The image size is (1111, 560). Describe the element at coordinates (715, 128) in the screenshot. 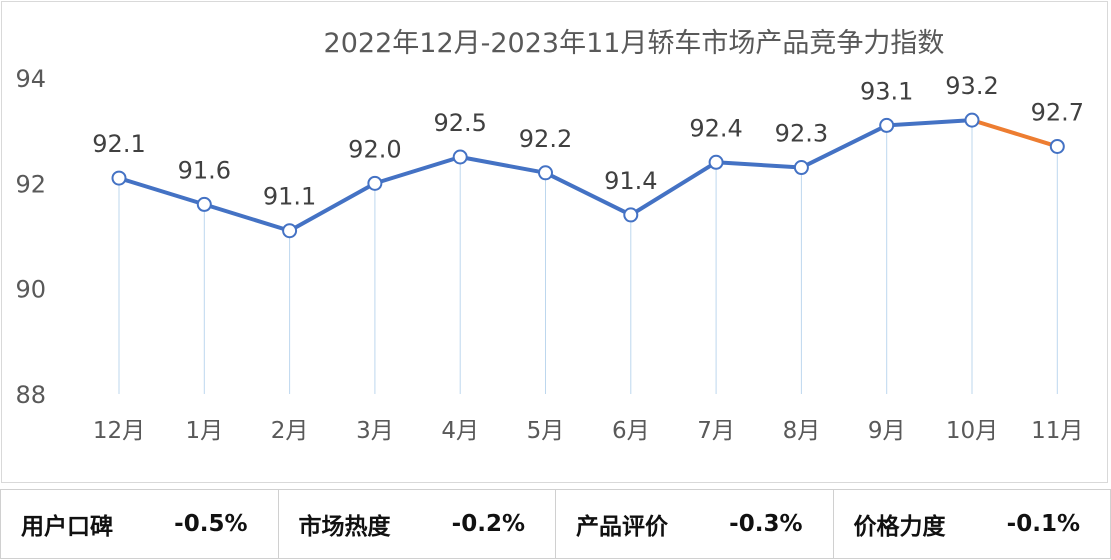

I see `data-label: 92.4` at that location.